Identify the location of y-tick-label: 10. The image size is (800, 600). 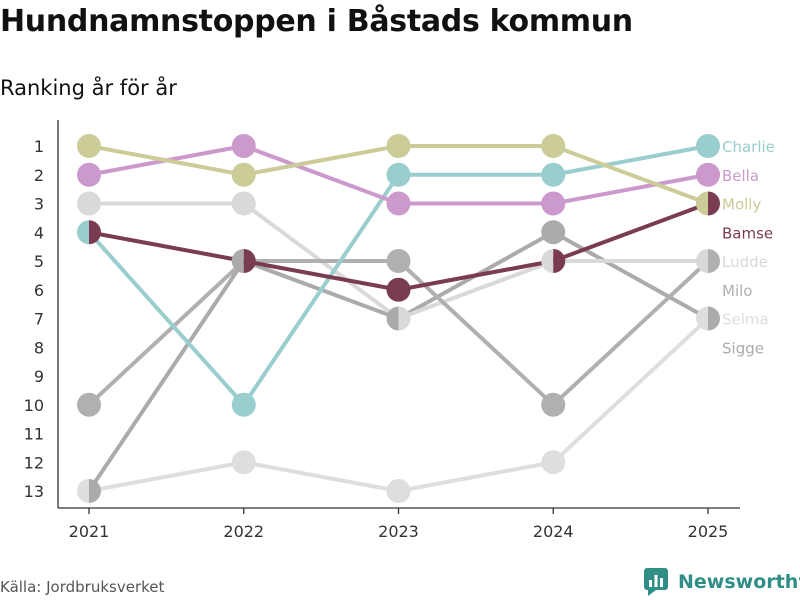
(34, 405).